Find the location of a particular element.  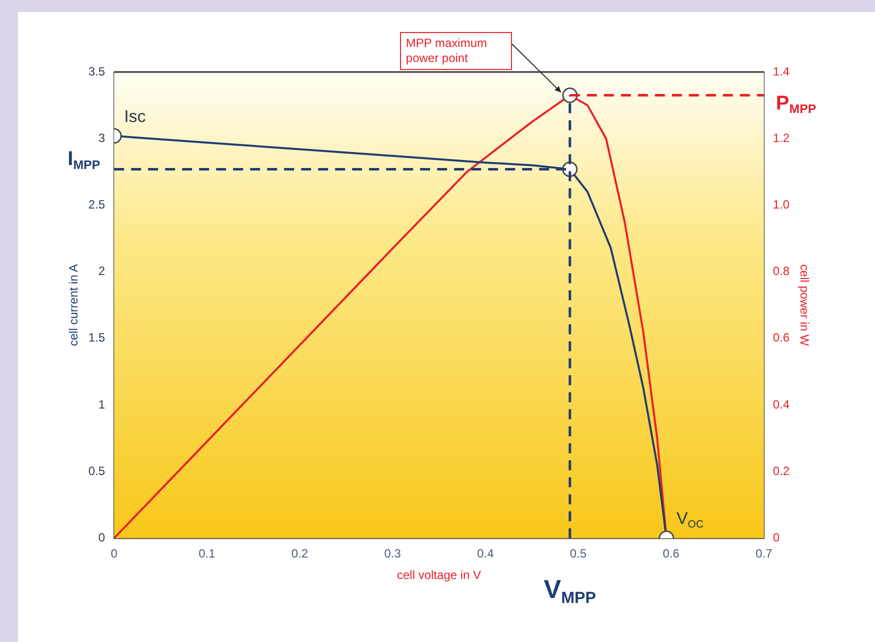

y-tick-label: 0 is located at coordinates (102, 537).